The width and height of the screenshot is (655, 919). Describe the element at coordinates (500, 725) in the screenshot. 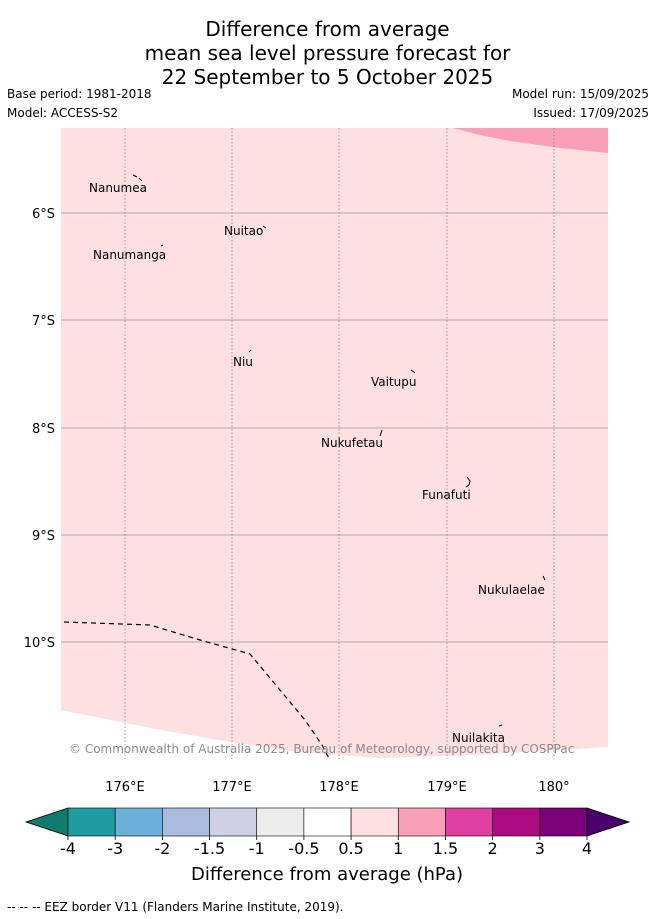

I see `island-nuilakita` at that location.